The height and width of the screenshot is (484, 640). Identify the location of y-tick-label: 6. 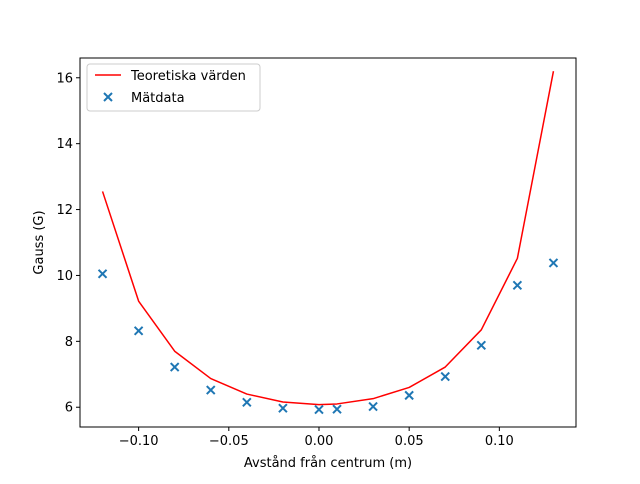
(69, 408).